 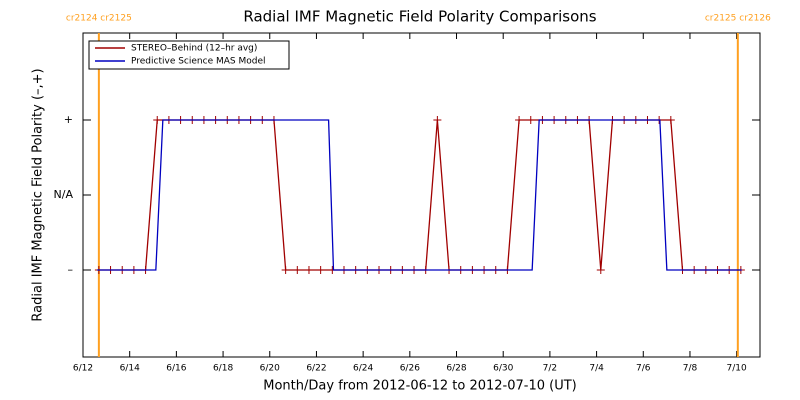 What do you see at coordinates (194, 49) in the screenshot?
I see `legend-label: STEREO–Behind (12–hr avg)` at bounding box center [194, 49].